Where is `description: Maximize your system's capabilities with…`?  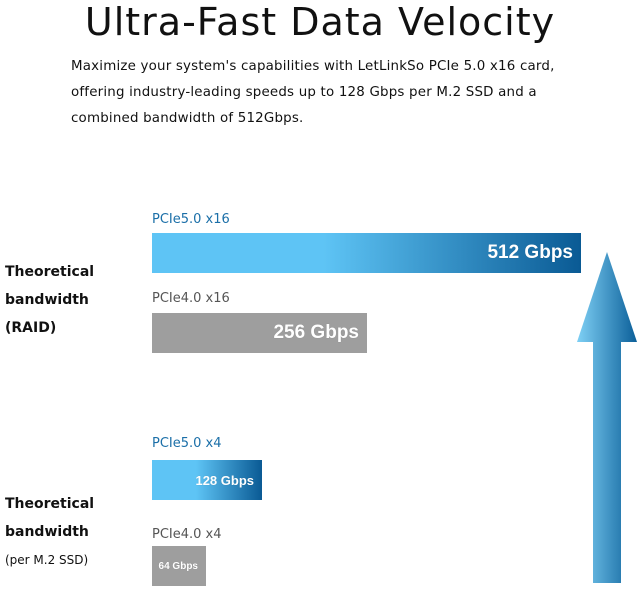
description: Maximize your system's capabilities with… is located at coordinates (351, 93).